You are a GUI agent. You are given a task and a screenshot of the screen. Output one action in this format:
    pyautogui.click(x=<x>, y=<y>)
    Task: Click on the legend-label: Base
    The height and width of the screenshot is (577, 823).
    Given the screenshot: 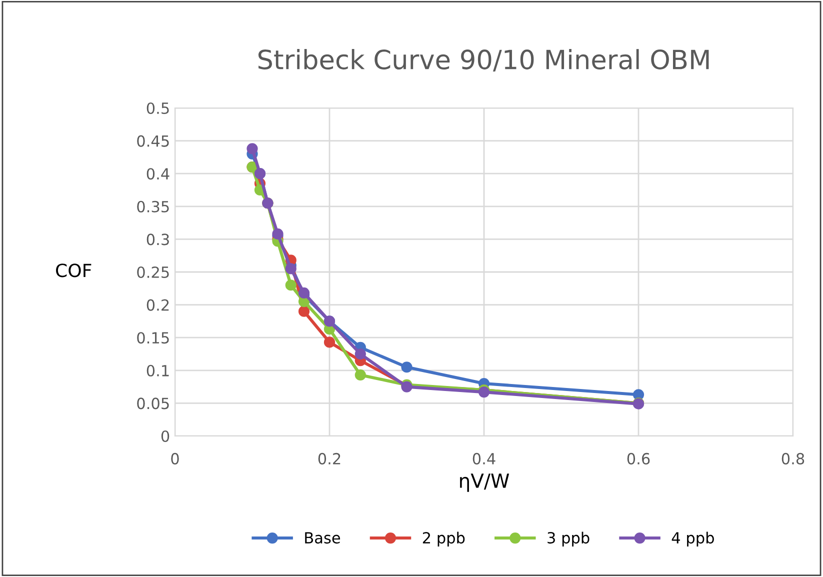 What is the action you would take?
    pyautogui.click(x=322, y=538)
    